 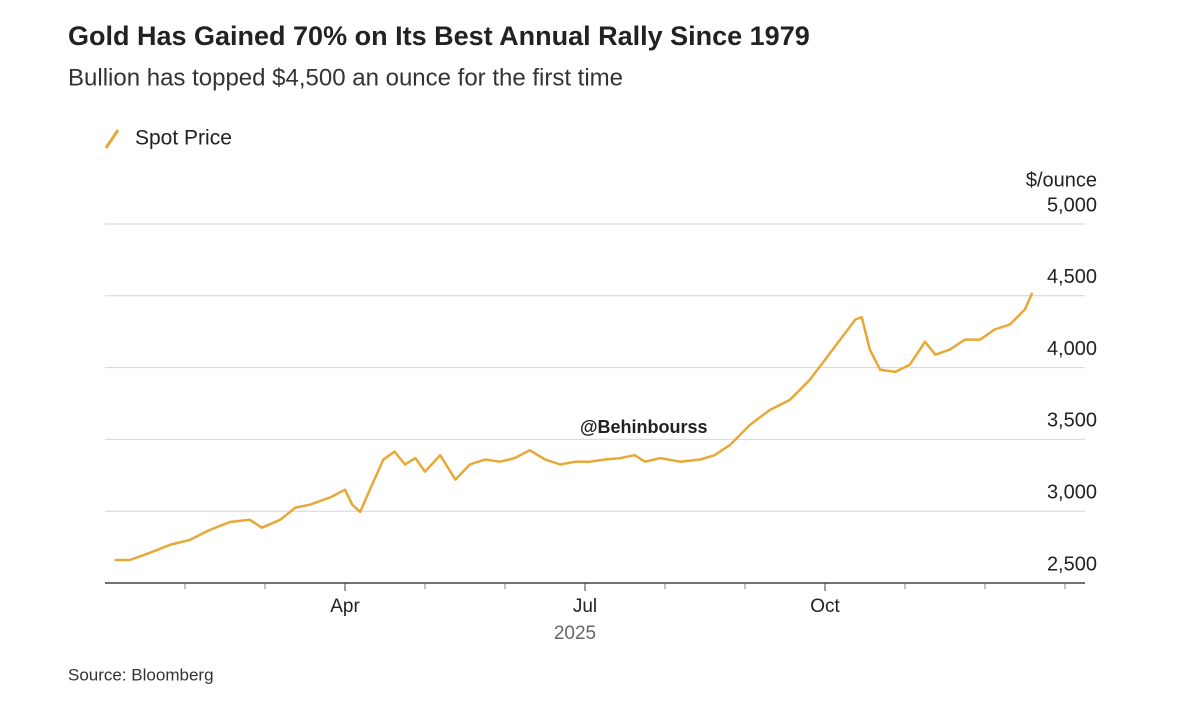 I want to click on annotation: @Behinbourss, so click(x=644, y=427).